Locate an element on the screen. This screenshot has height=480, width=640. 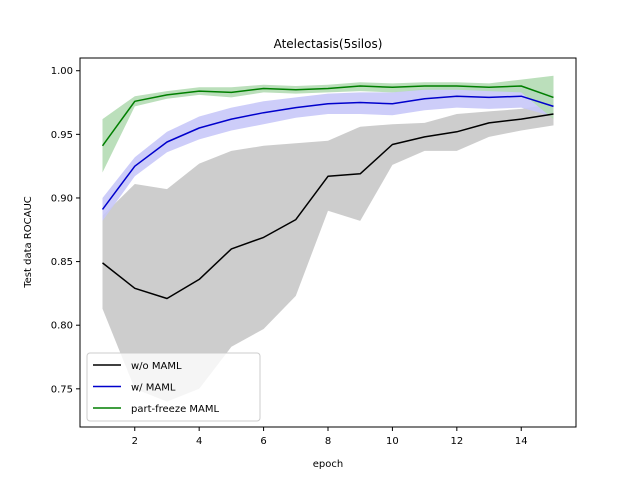
x-tick-label: 14 is located at coordinates (521, 441).